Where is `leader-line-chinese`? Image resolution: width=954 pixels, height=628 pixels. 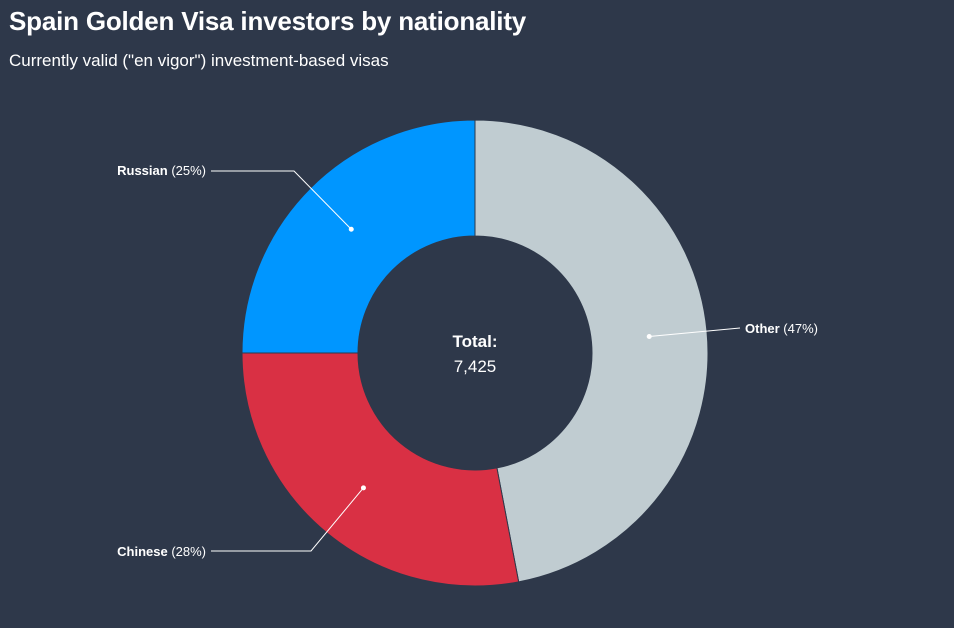
leader-line-chinese is located at coordinates (287, 519).